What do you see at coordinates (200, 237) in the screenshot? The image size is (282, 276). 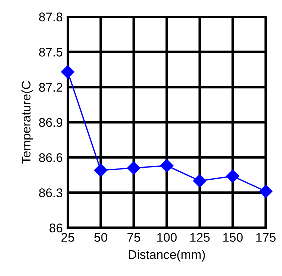 I see `x-tick-label: 125` at bounding box center [200, 237].